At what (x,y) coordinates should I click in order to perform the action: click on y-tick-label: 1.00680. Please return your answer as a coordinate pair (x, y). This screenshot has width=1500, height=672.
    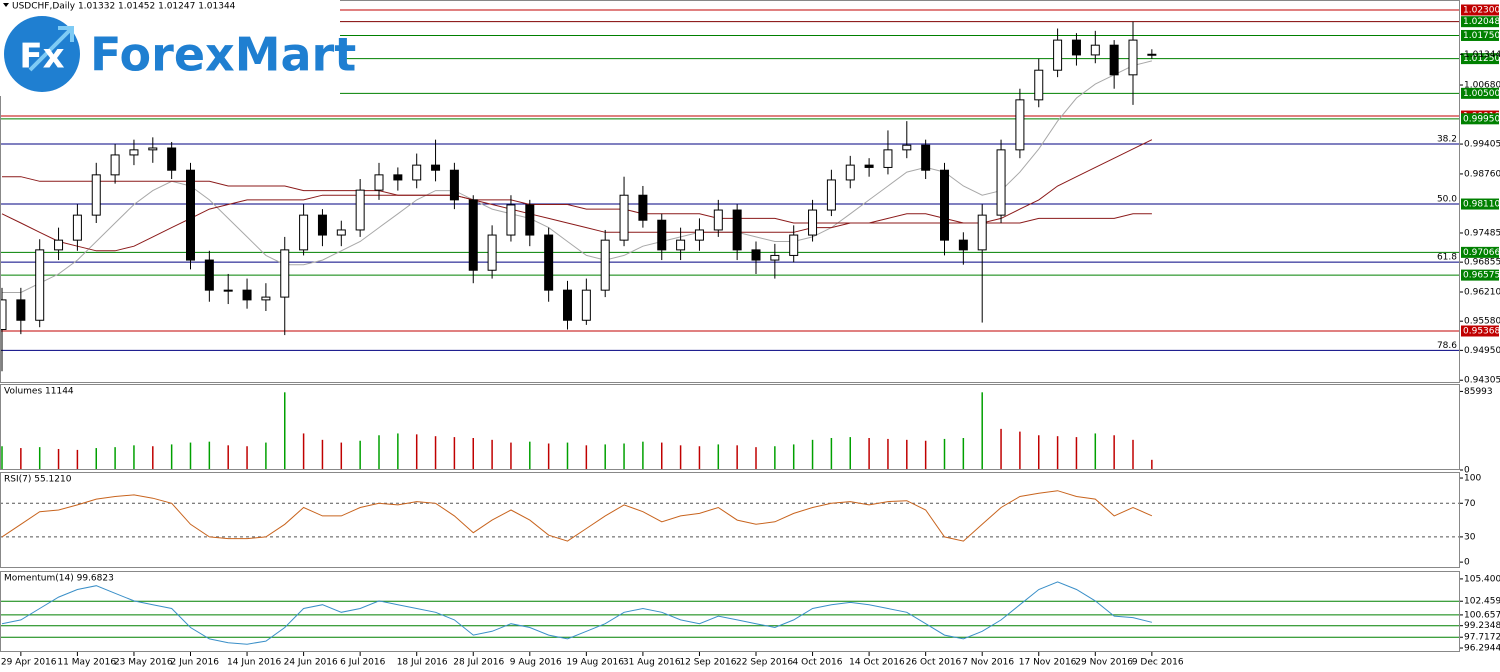
    Looking at the image, I should click on (1482, 86).